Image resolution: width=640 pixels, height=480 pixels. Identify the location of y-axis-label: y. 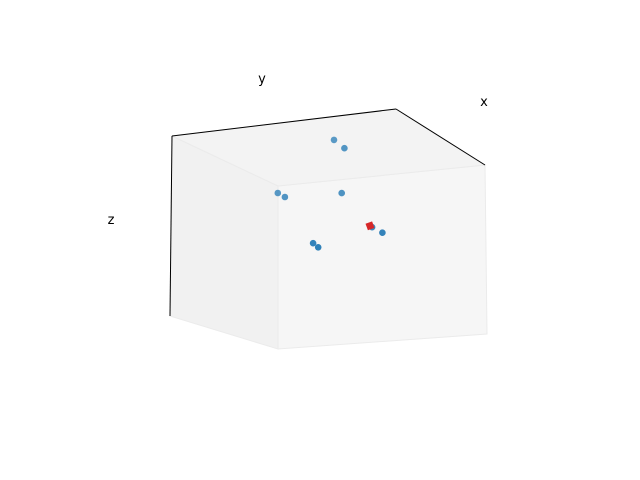
(262, 79).